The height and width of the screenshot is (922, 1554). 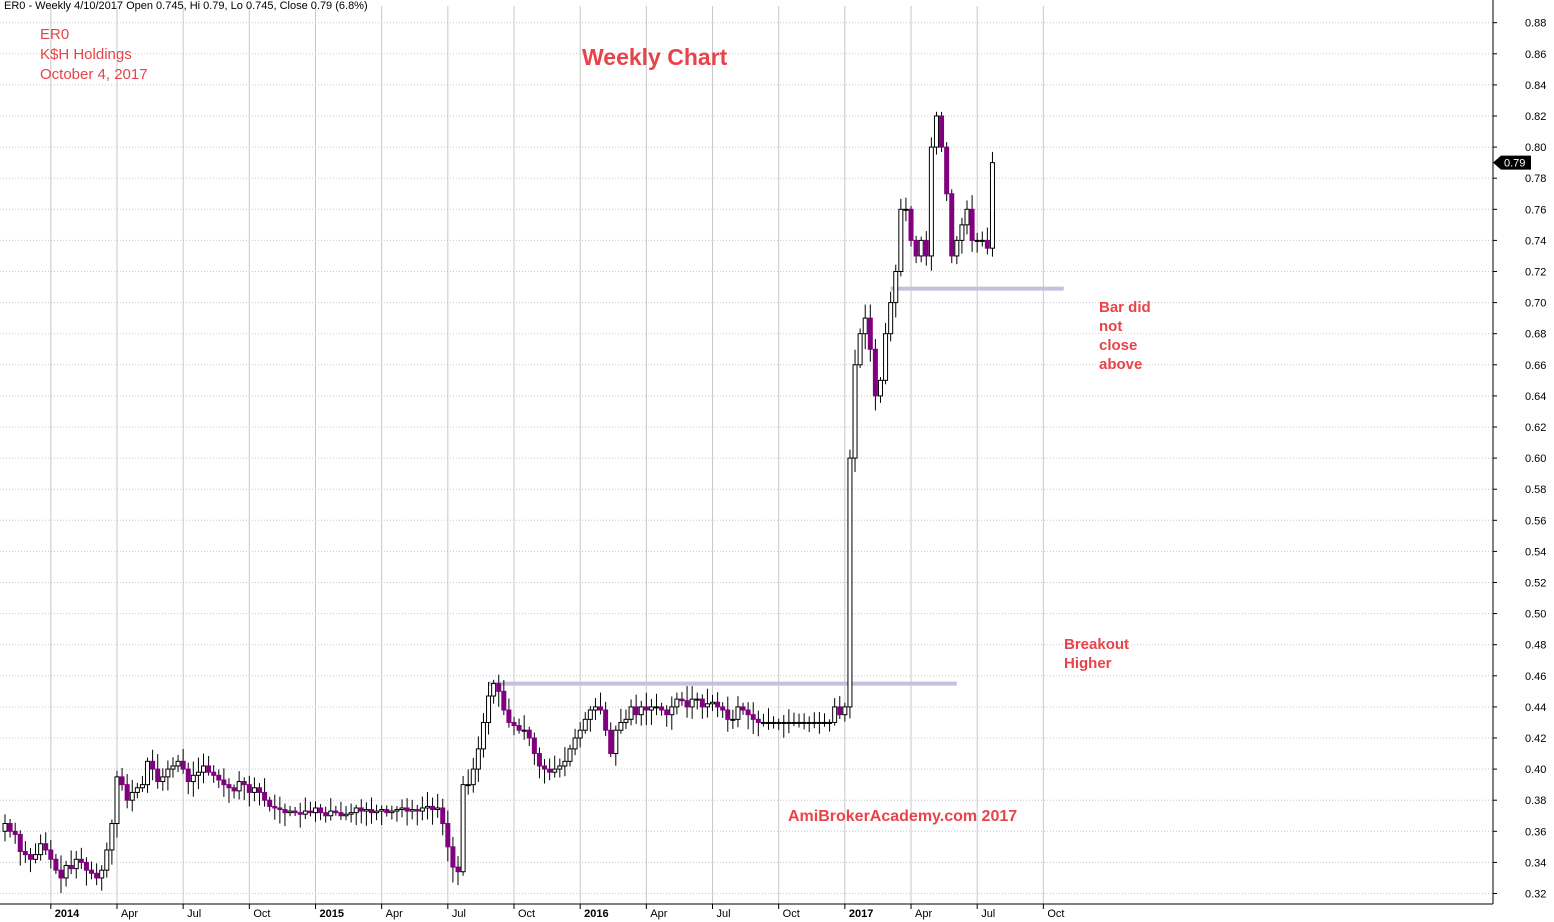 What do you see at coordinates (1535, 895) in the screenshot?
I see `y-tick-label: 0.32` at bounding box center [1535, 895].